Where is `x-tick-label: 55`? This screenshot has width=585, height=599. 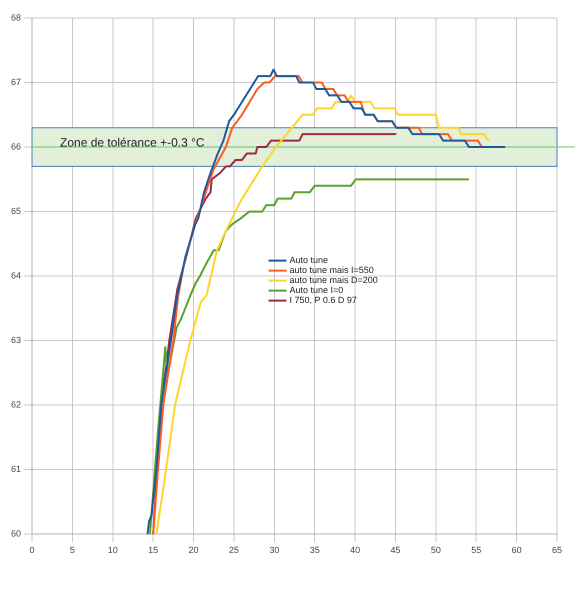
x-tick-label: 55 is located at coordinates (476, 550).